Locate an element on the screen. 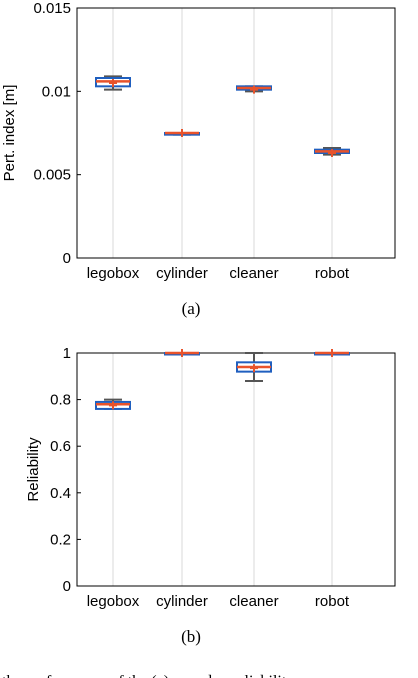  y-tick-label: 0.2 is located at coordinates (60, 539).